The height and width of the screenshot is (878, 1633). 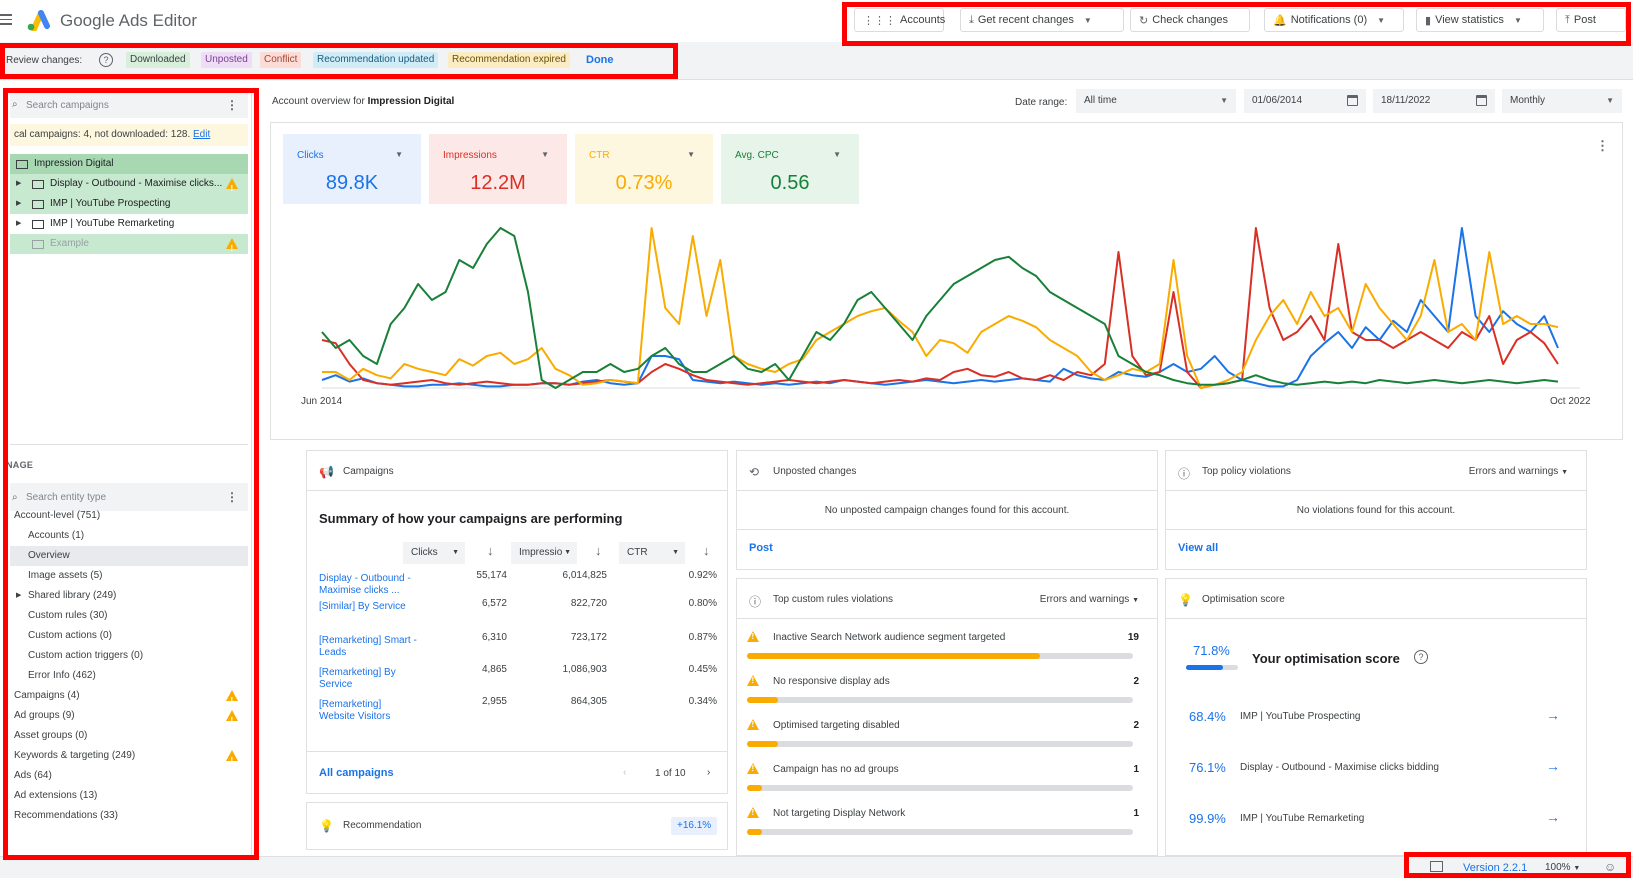 I want to click on entity-item: Ad extensions (13), so click(x=129, y=796).